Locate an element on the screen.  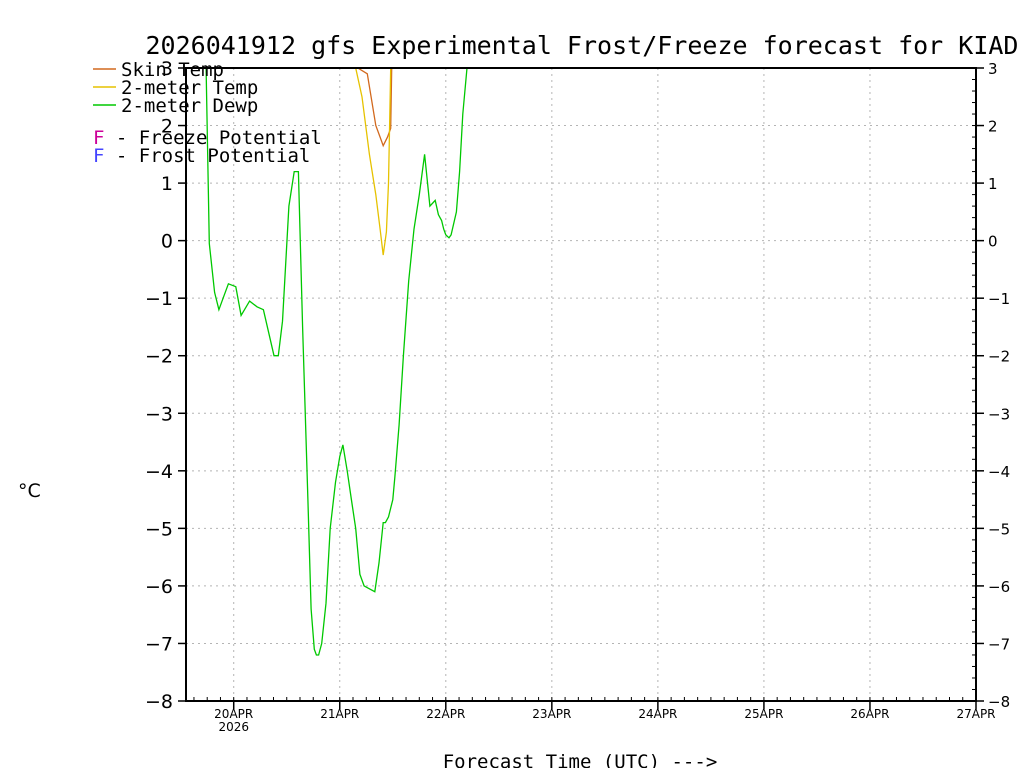
x-tick-label: 26APR is located at coordinates (869, 714).